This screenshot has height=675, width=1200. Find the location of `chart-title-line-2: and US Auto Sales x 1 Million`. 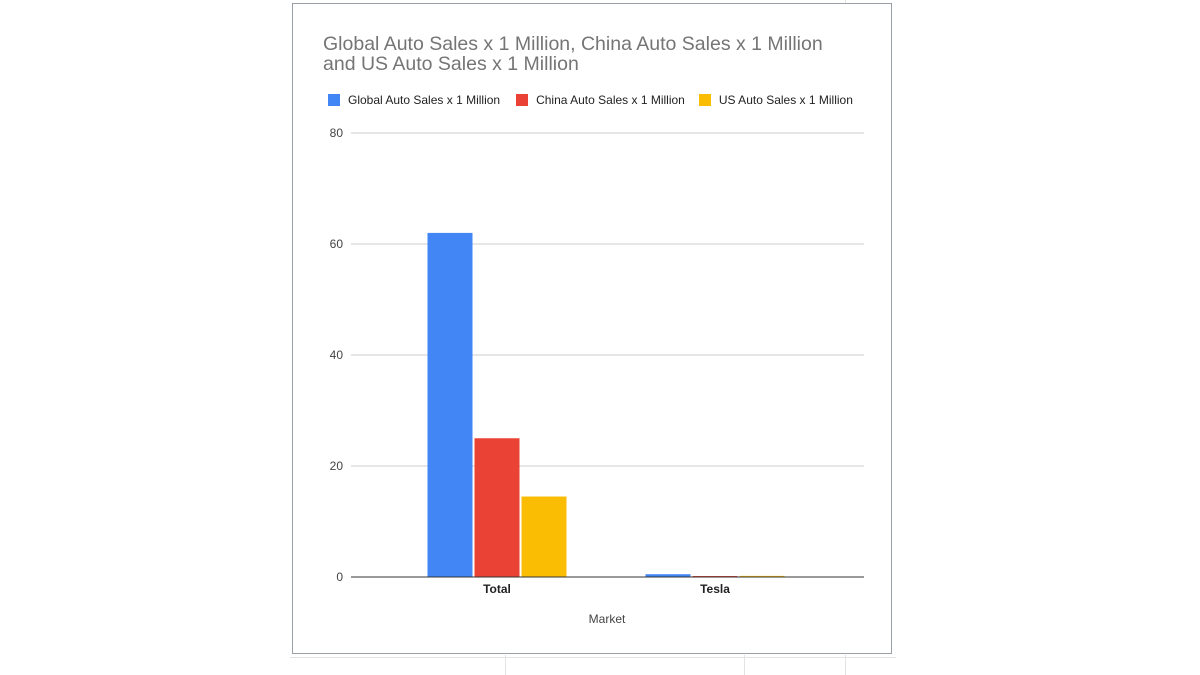

chart-title-line-2: and US Auto Sales x 1 Million is located at coordinates (451, 64).